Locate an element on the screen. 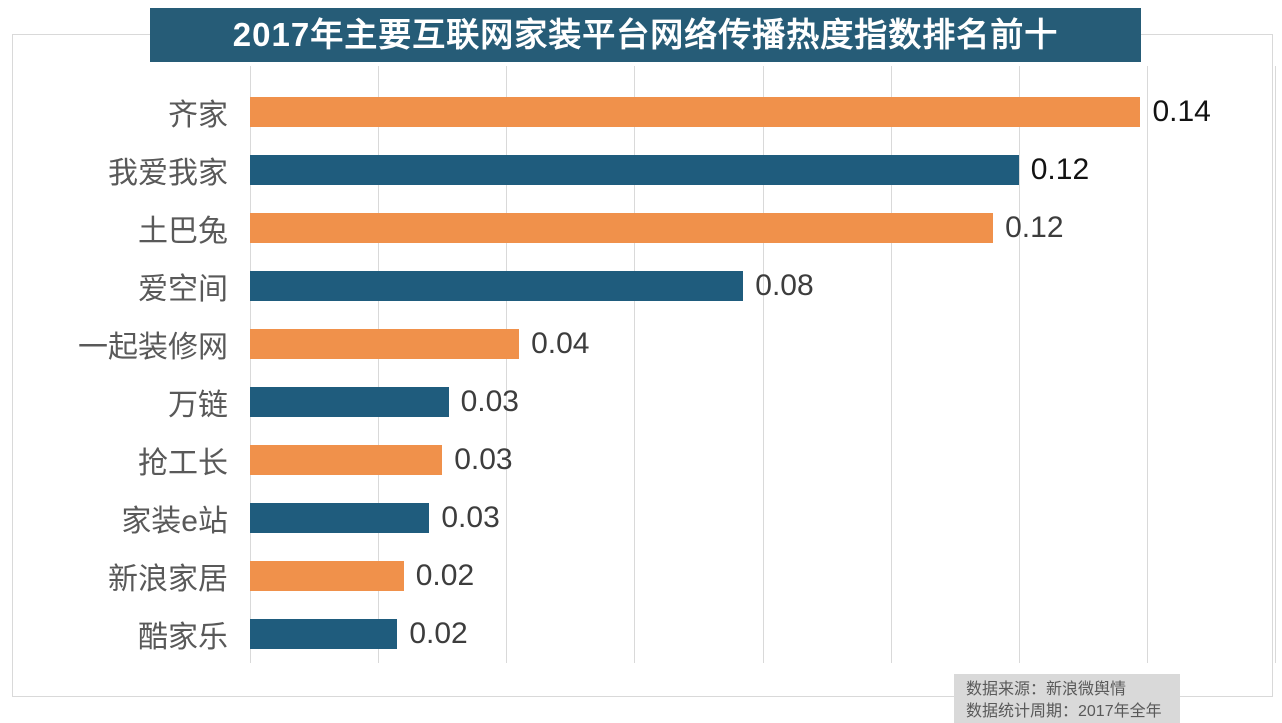 The height and width of the screenshot is (723, 1282). bar-row: 一起装修网 0.04 is located at coordinates (643, 344).